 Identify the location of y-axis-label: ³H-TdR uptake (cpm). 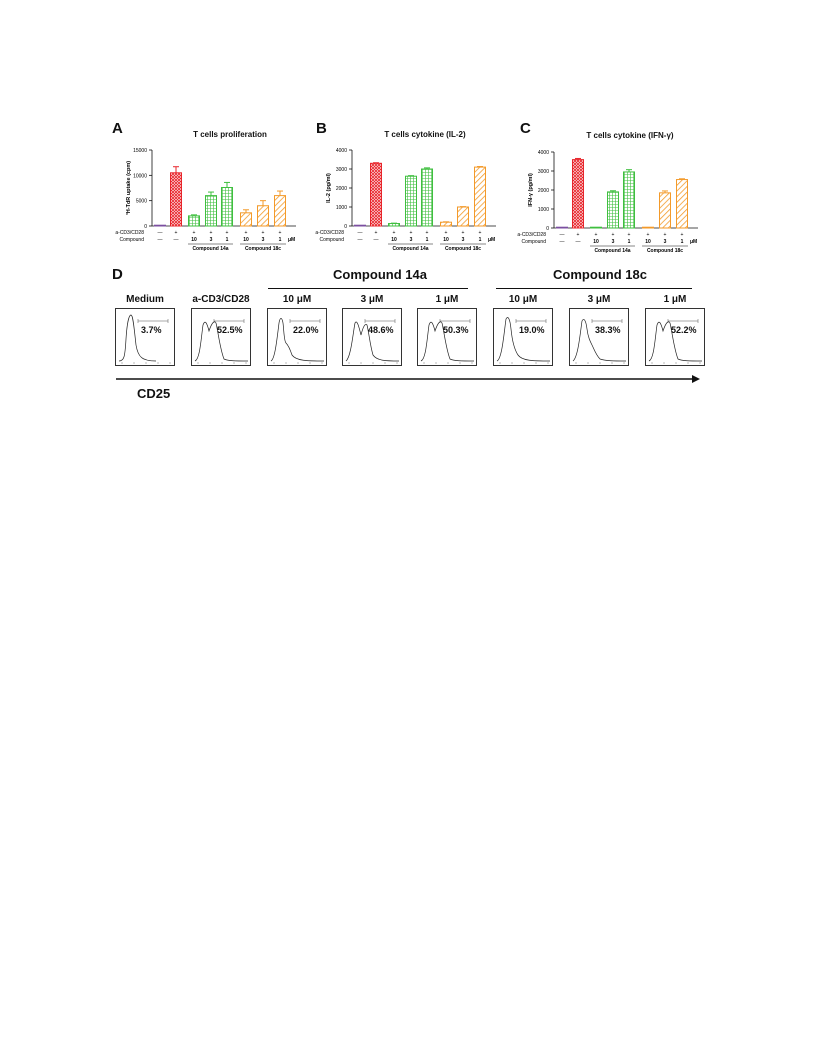
(128, 188).